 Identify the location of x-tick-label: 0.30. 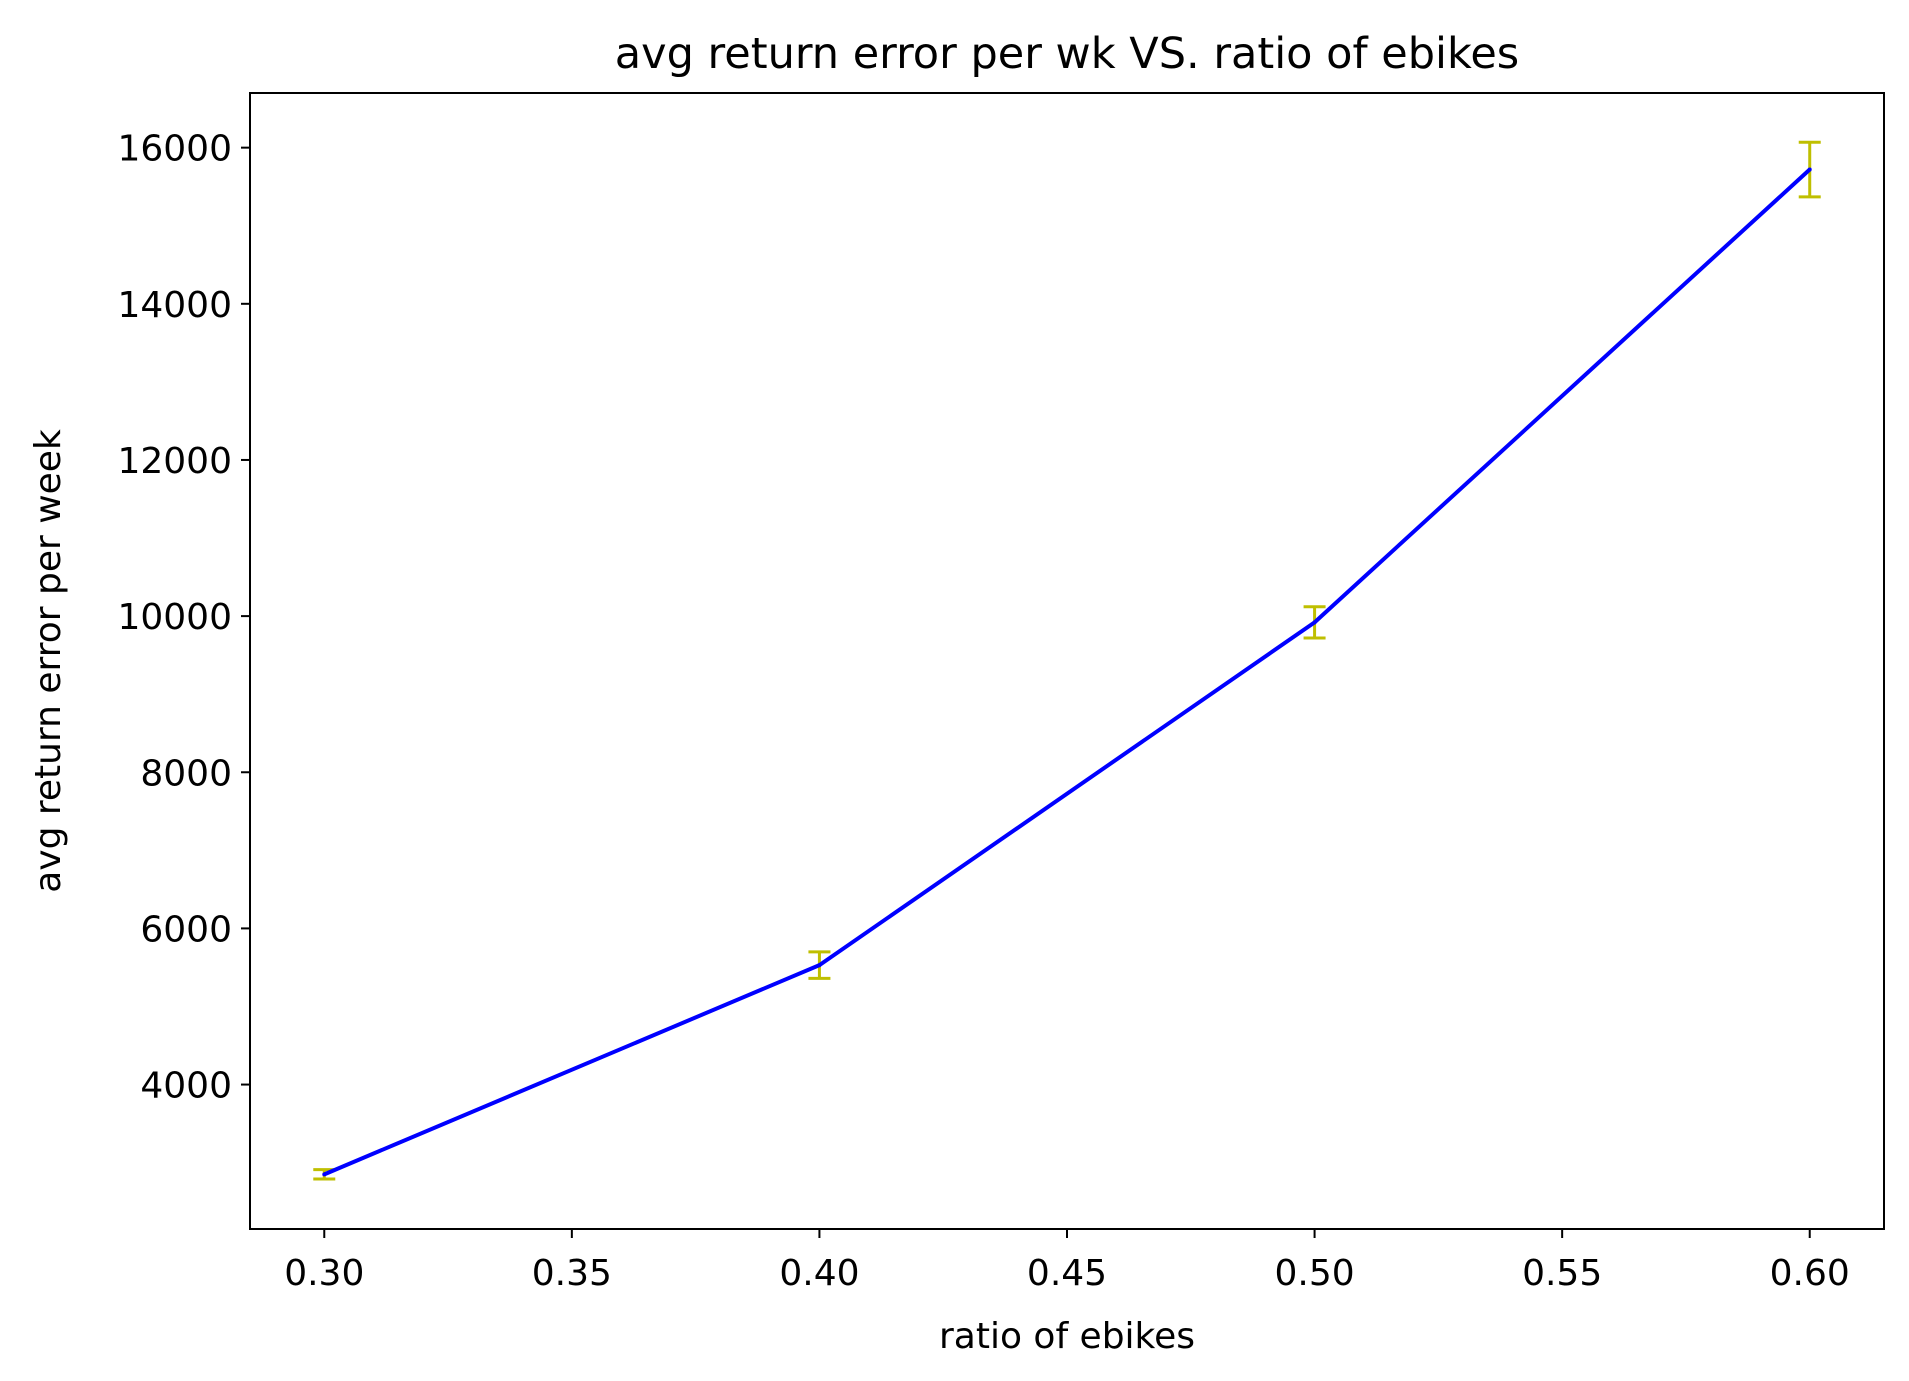
(324, 1273).